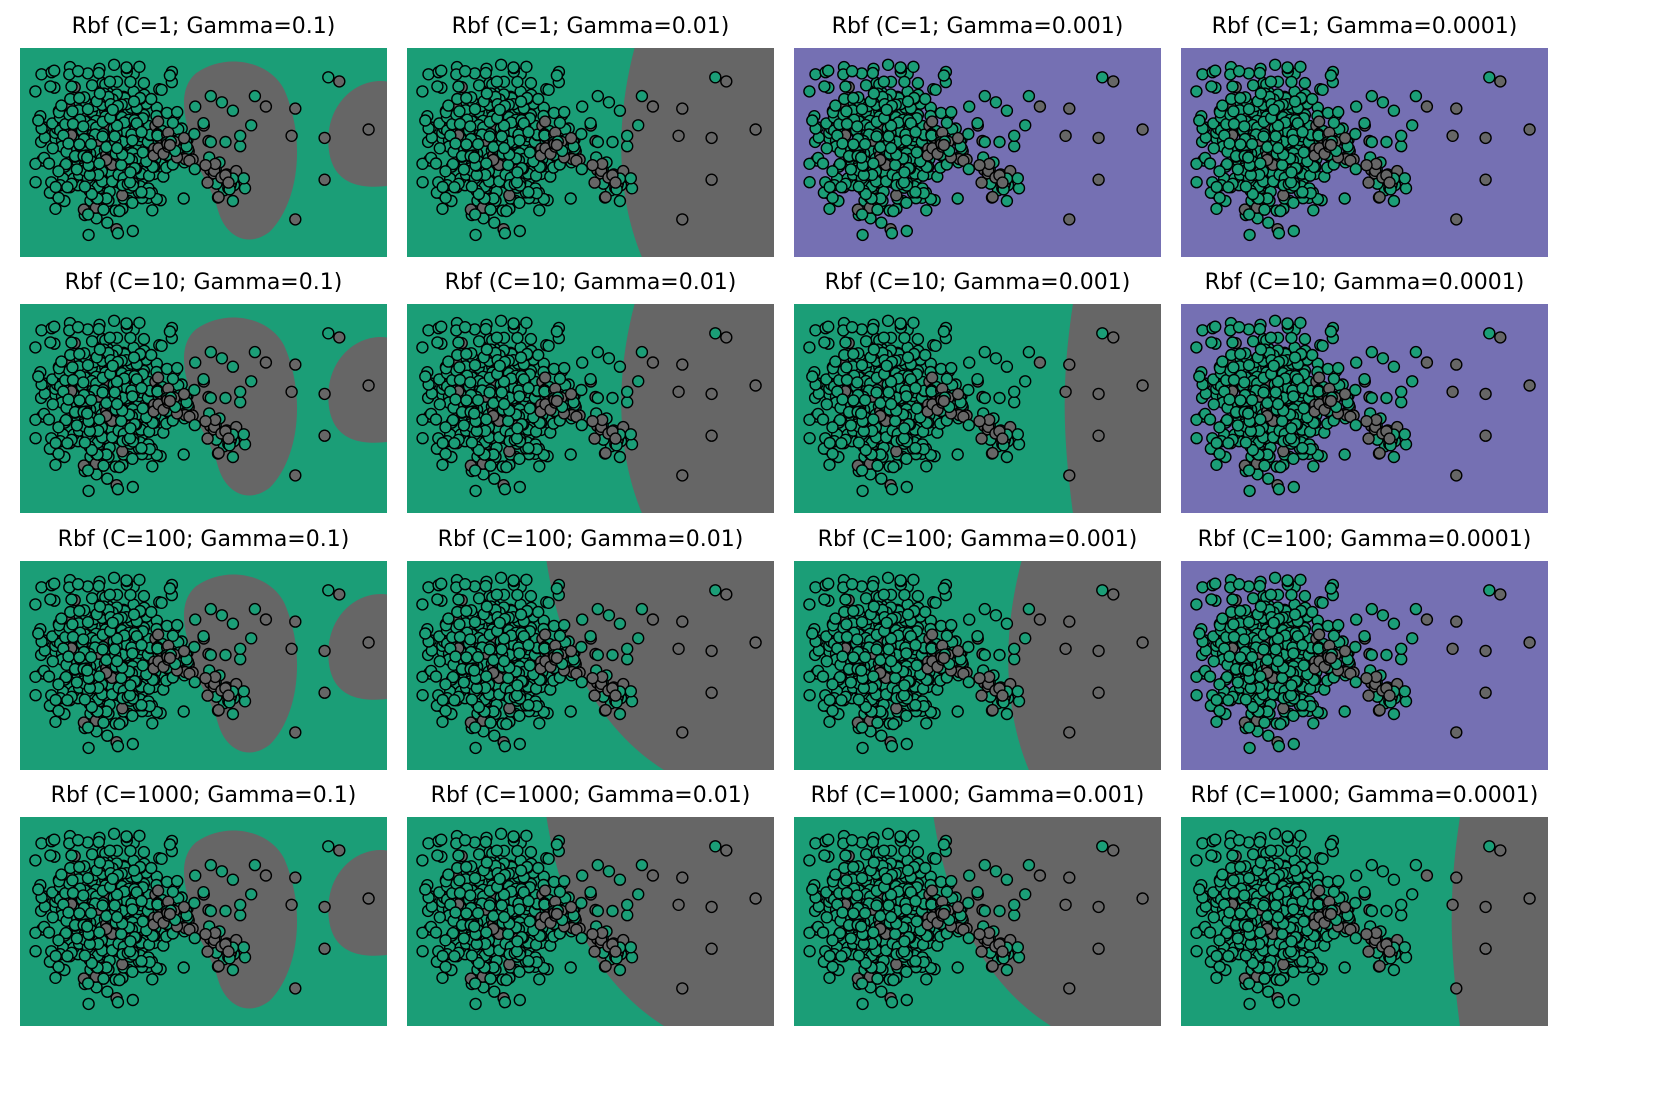 Image resolution: width=1680 pixels, height=1120 pixels. Describe the element at coordinates (590, 135) in the screenshot. I see `subplot-panel: Rbf (C=1; Gamma=0.01)` at that location.